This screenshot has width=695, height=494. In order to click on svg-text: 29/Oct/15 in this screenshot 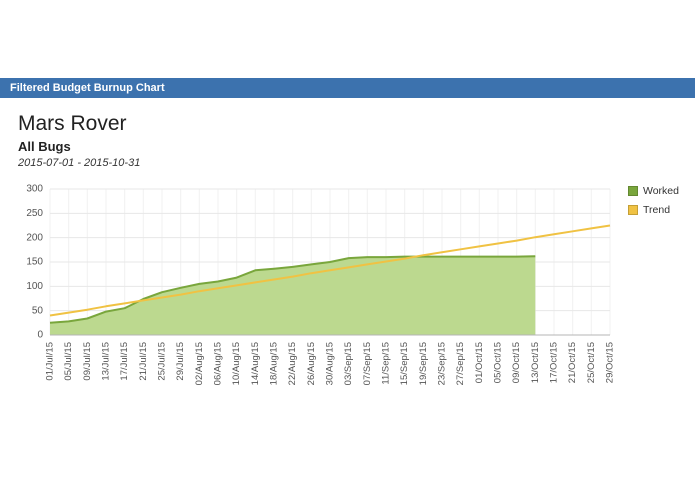, I will do `click(610, 362)`.